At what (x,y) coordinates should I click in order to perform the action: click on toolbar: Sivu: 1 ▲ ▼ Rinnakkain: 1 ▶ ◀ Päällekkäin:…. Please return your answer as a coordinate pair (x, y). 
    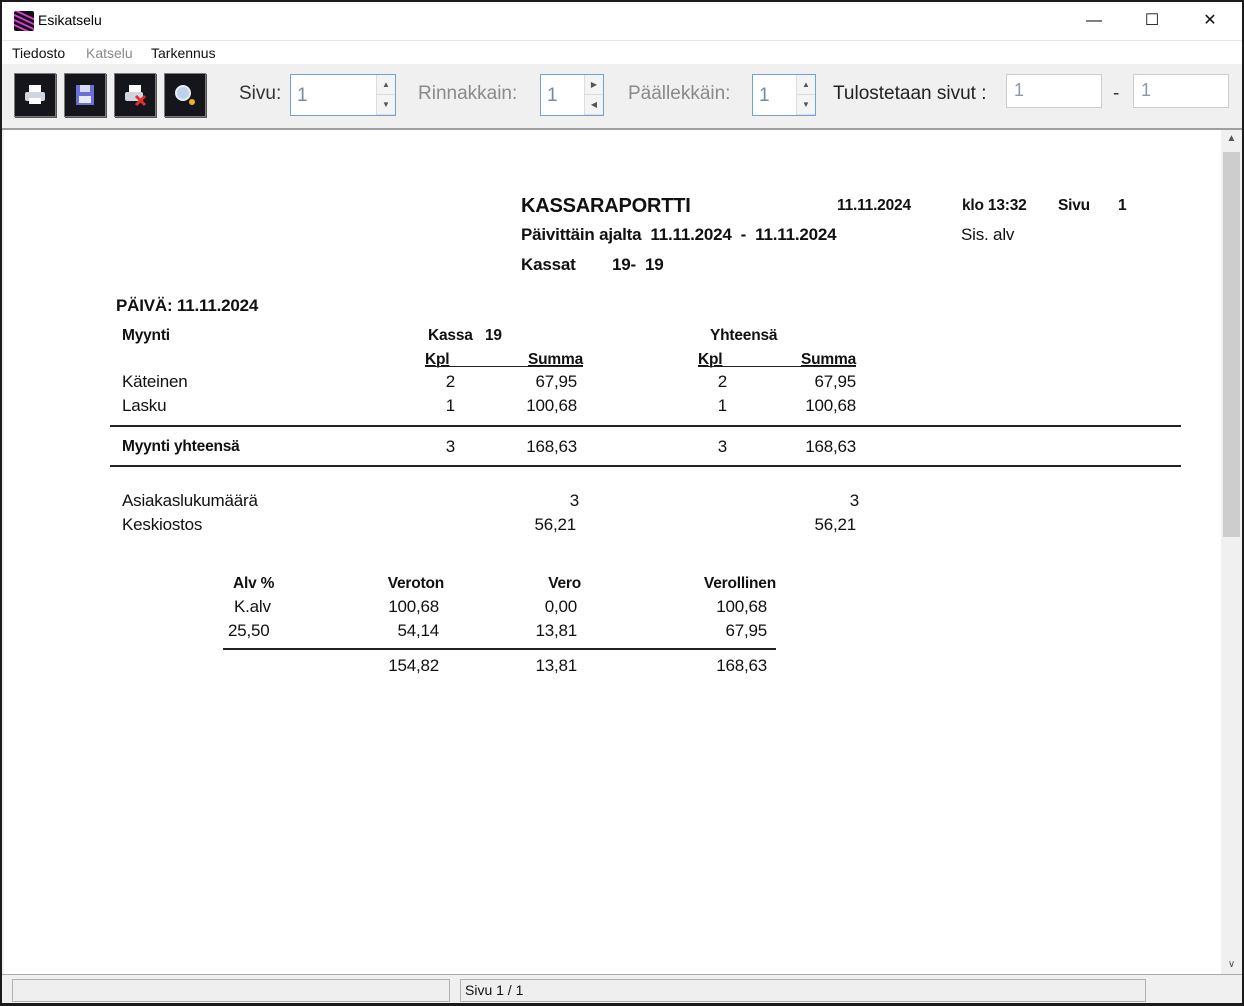
    Looking at the image, I should click on (622, 97).